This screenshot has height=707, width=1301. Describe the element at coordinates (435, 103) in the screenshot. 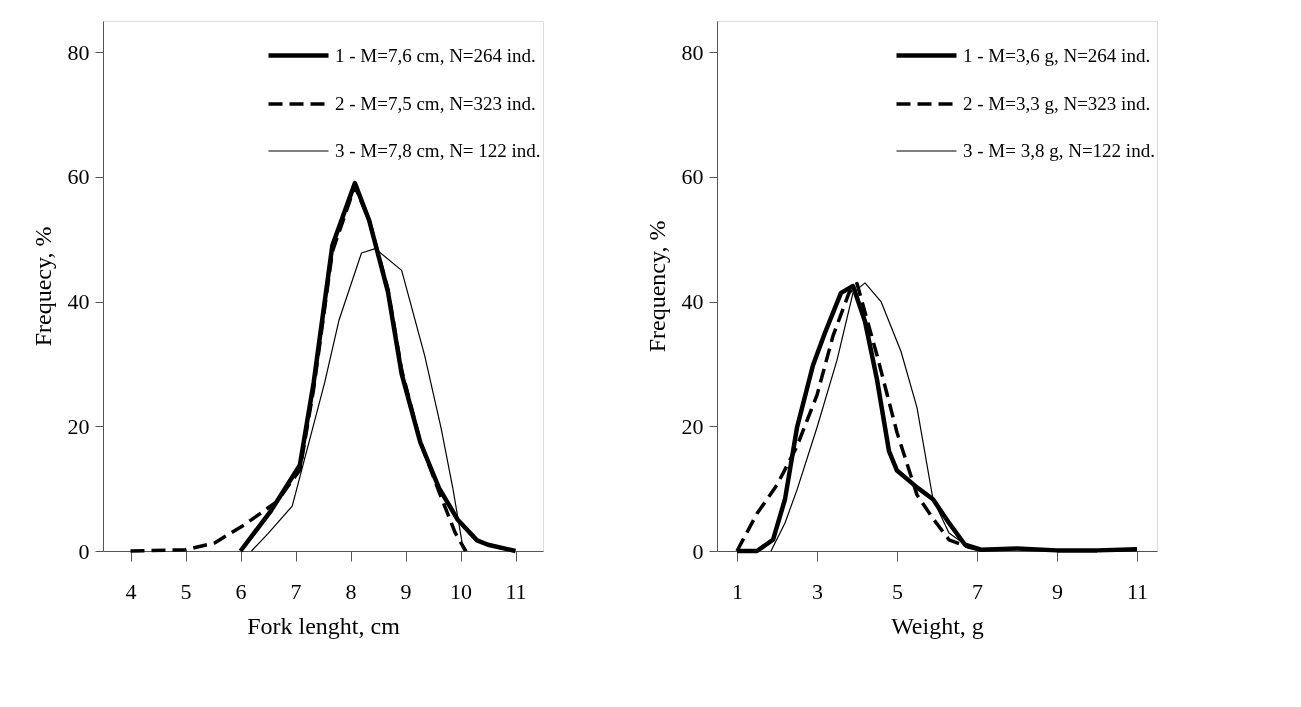

I see `legend-label: 2 - M=7,5 cm, N=323 ind.` at that location.